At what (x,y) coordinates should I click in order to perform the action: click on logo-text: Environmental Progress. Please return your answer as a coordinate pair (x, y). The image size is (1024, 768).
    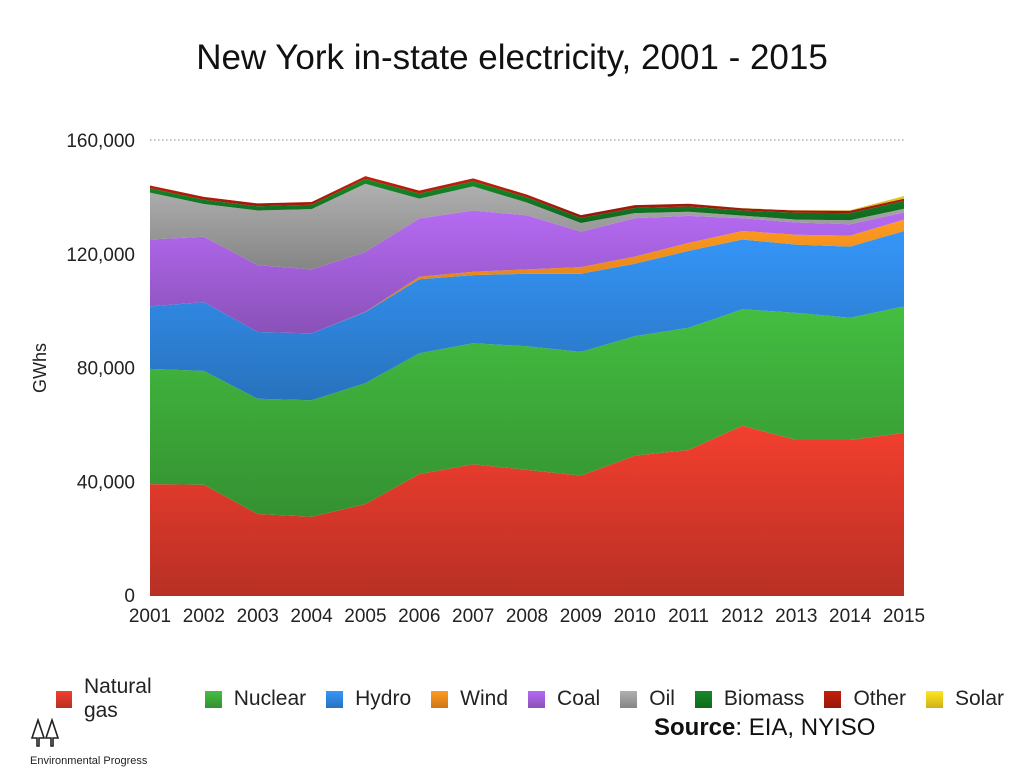
    Looking at the image, I should click on (89, 761).